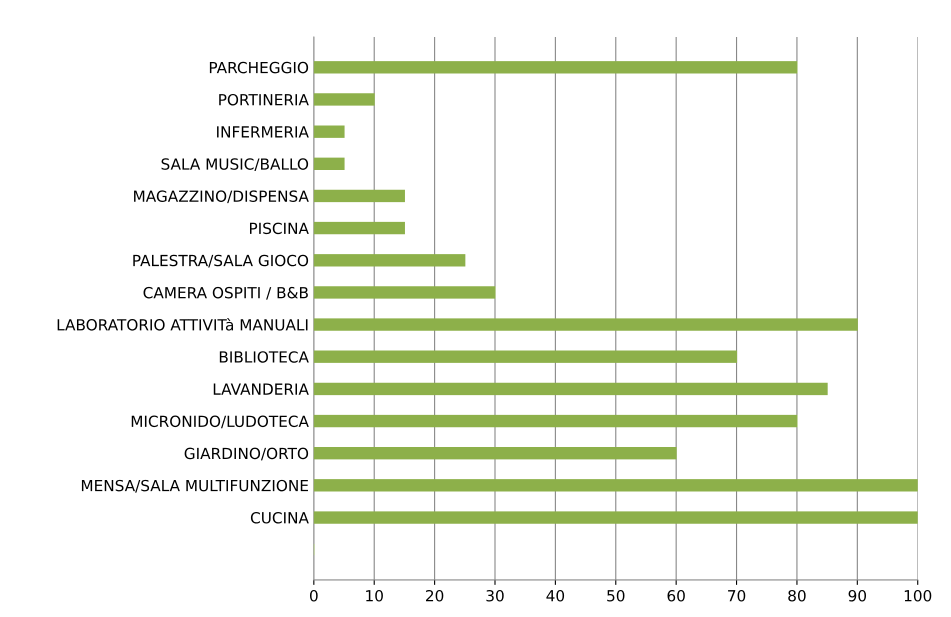 The width and height of the screenshot is (951, 617). I want to click on y-tick-label: CAMERA OSPITI / B&B, so click(226, 293).